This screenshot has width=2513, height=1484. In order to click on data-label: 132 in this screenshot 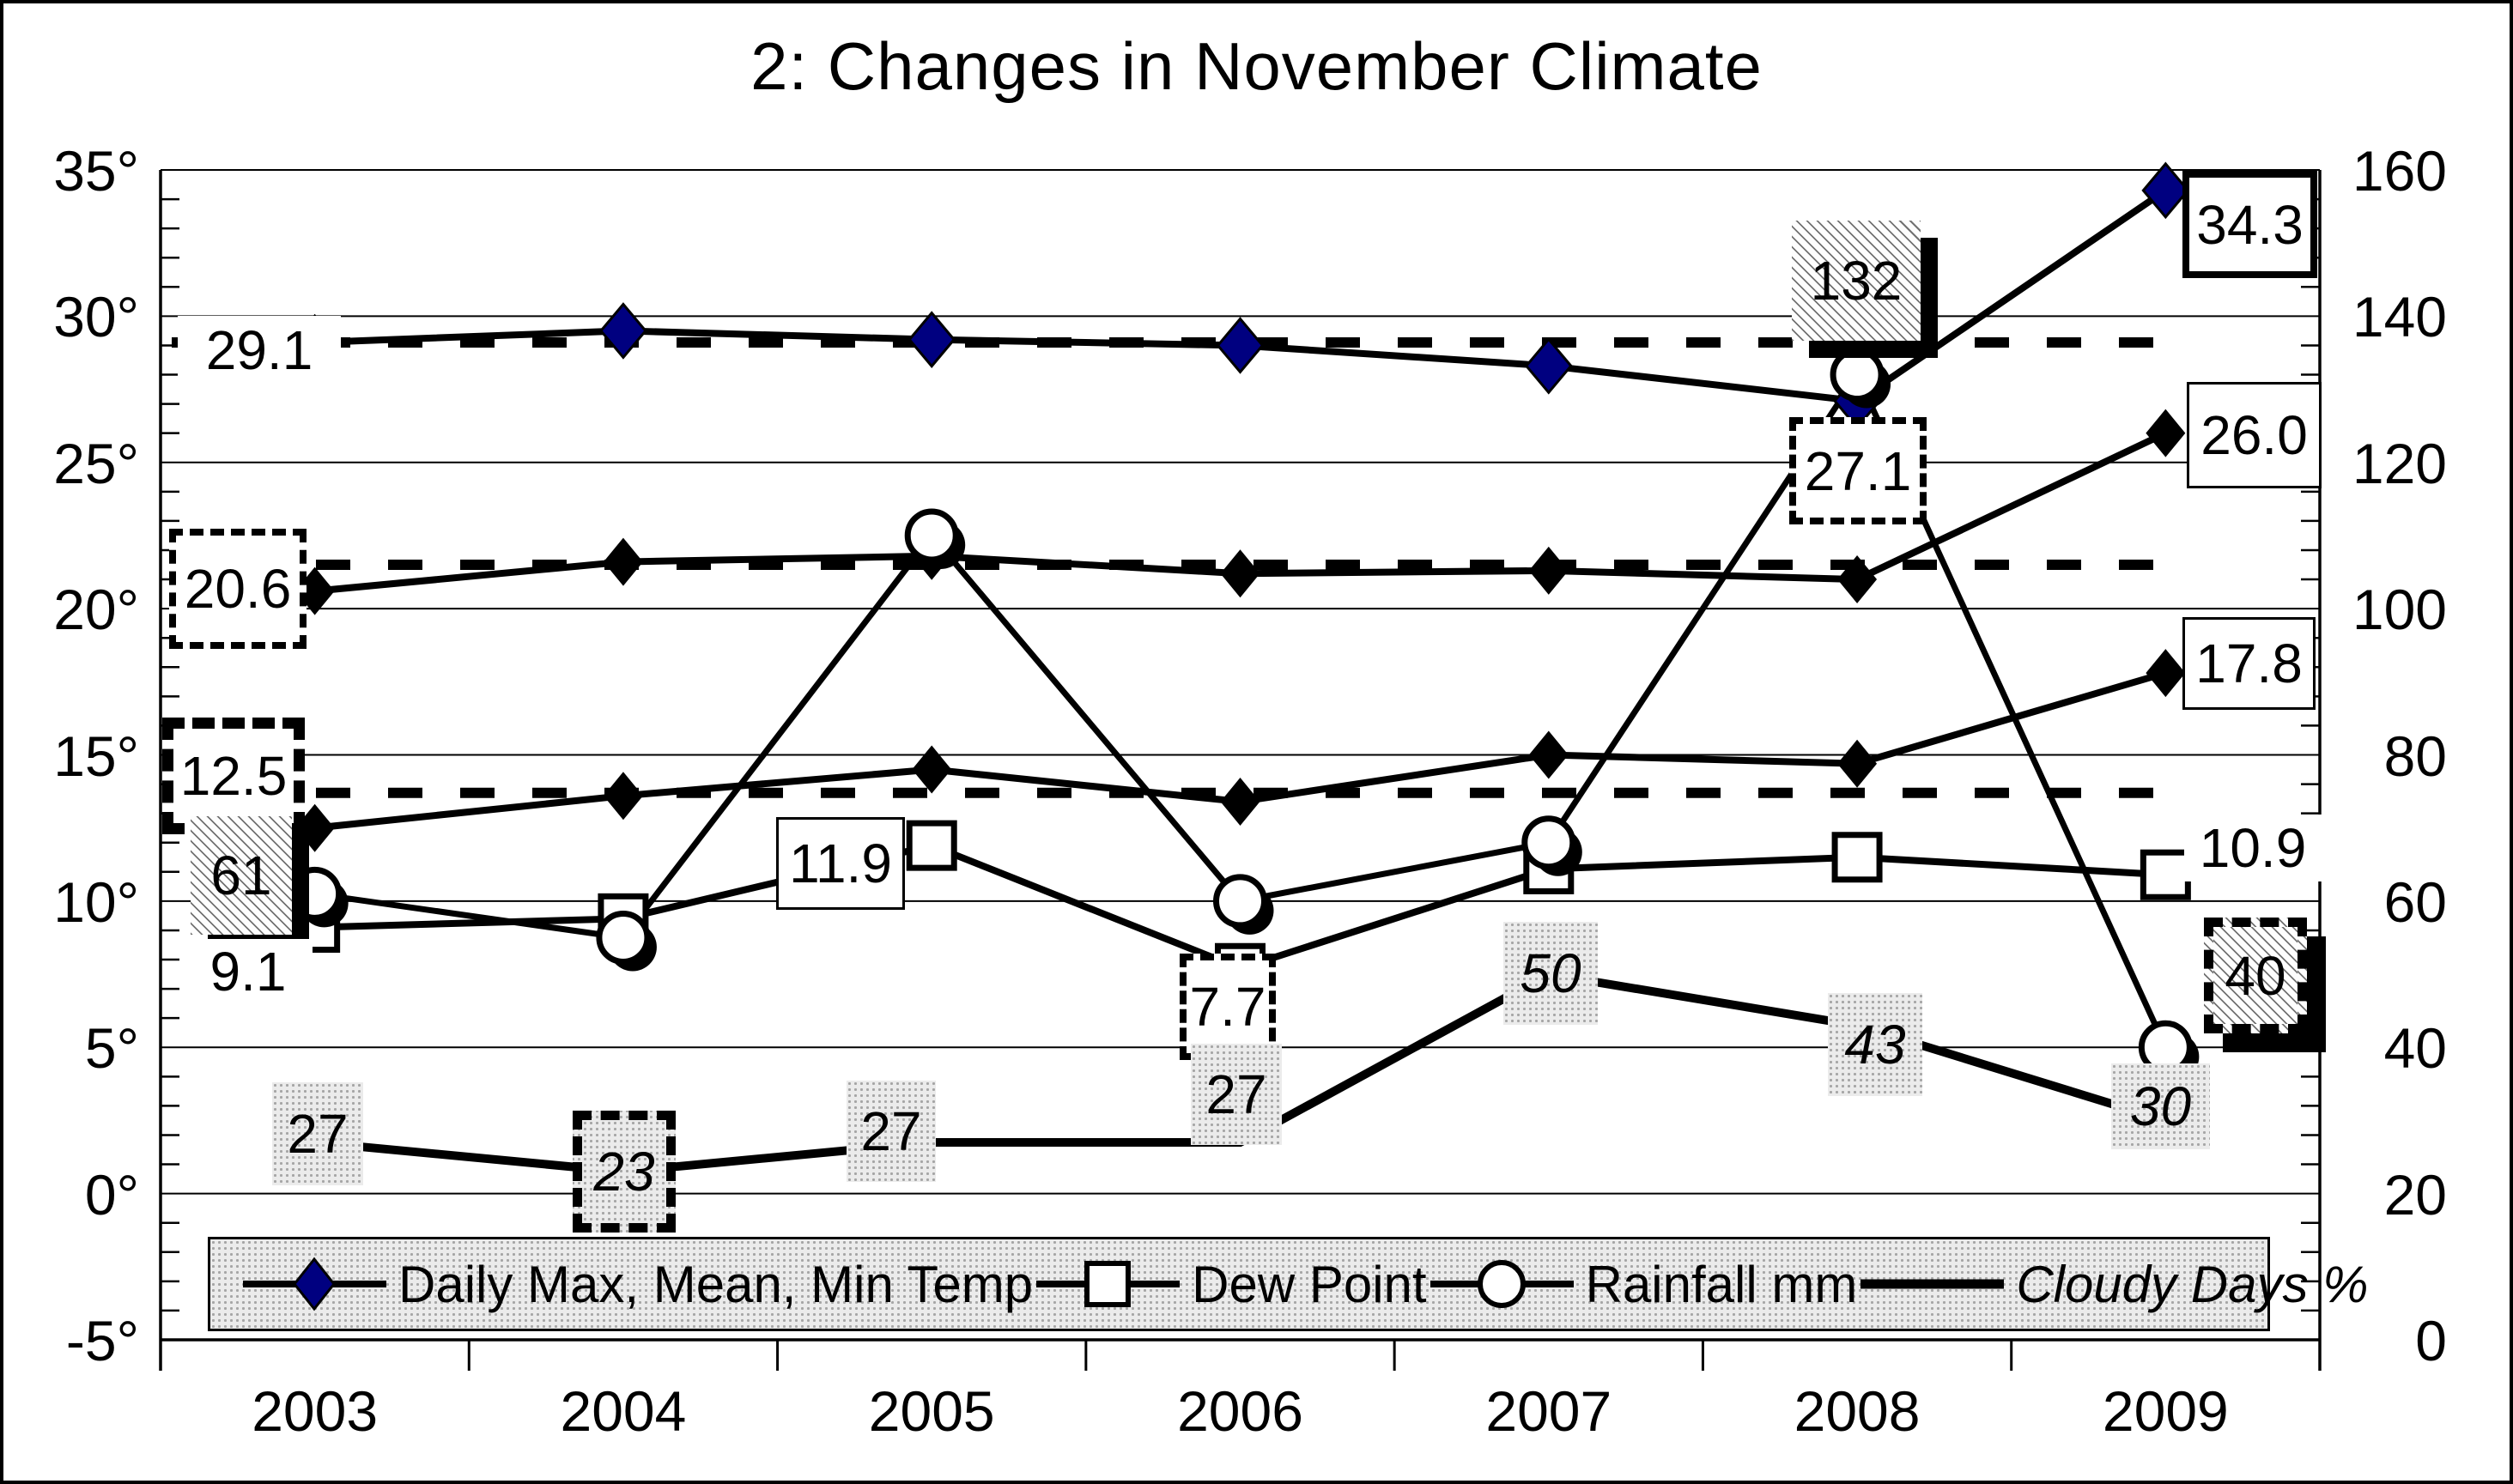, I will do `click(1856, 281)`.